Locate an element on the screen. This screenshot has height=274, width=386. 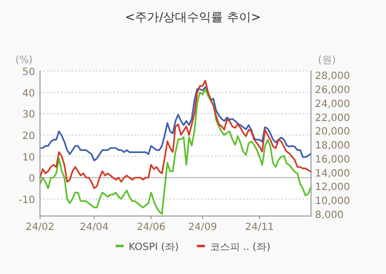
y2-tick-label: 20,000 is located at coordinates (332, 132).